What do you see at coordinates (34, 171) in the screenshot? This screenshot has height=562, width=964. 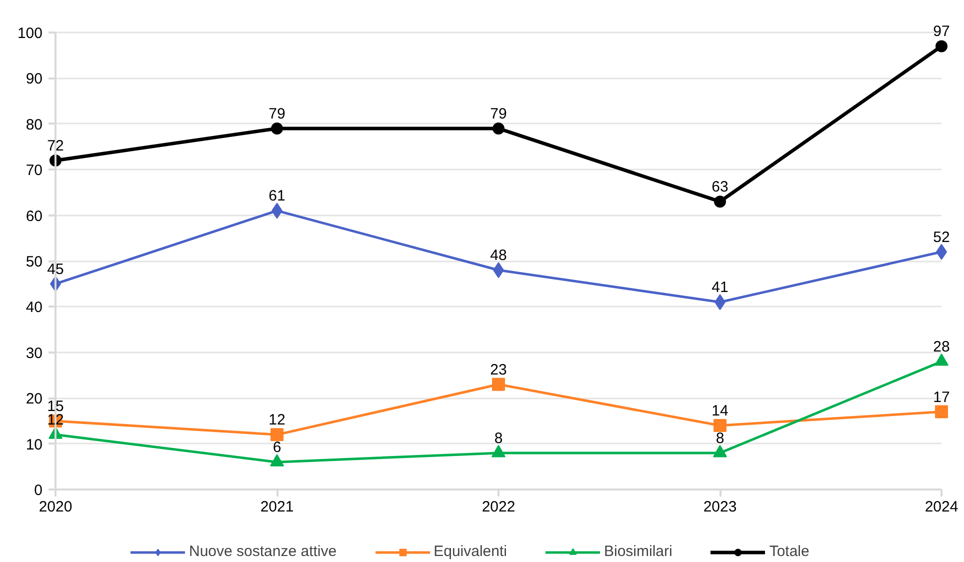 I see `y-tick-label: 70` at bounding box center [34, 171].